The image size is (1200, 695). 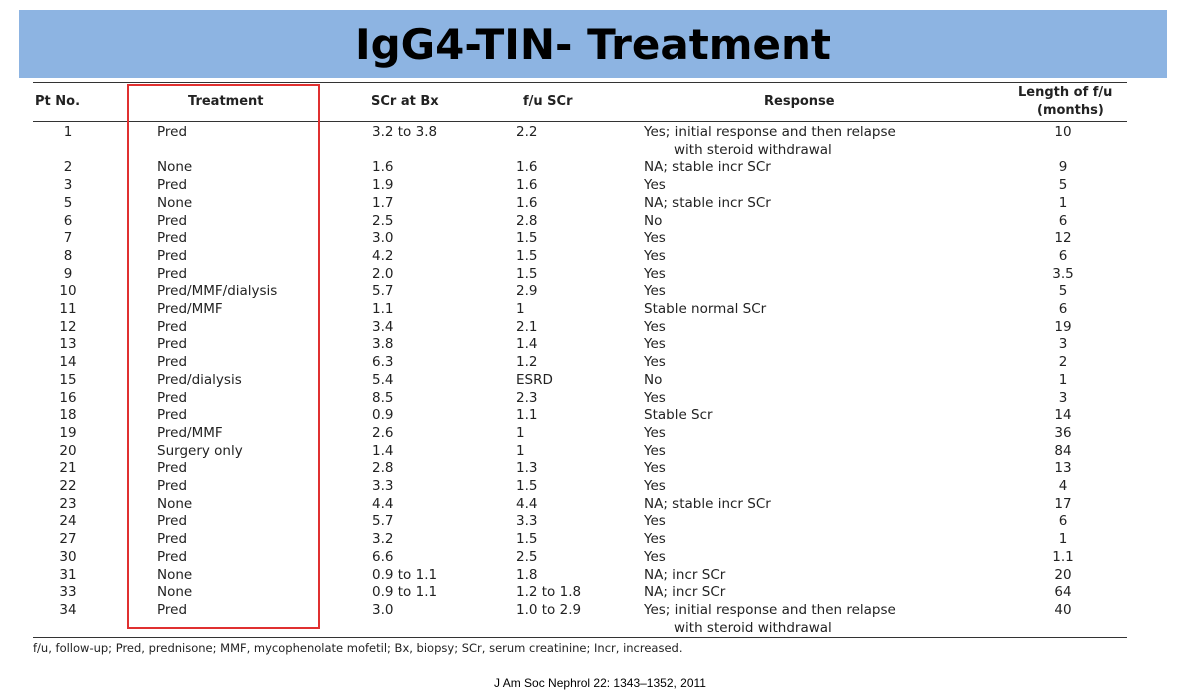 What do you see at coordinates (1063, 326) in the screenshot?
I see `cell-length: 19` at bounding box center [1063, 326].